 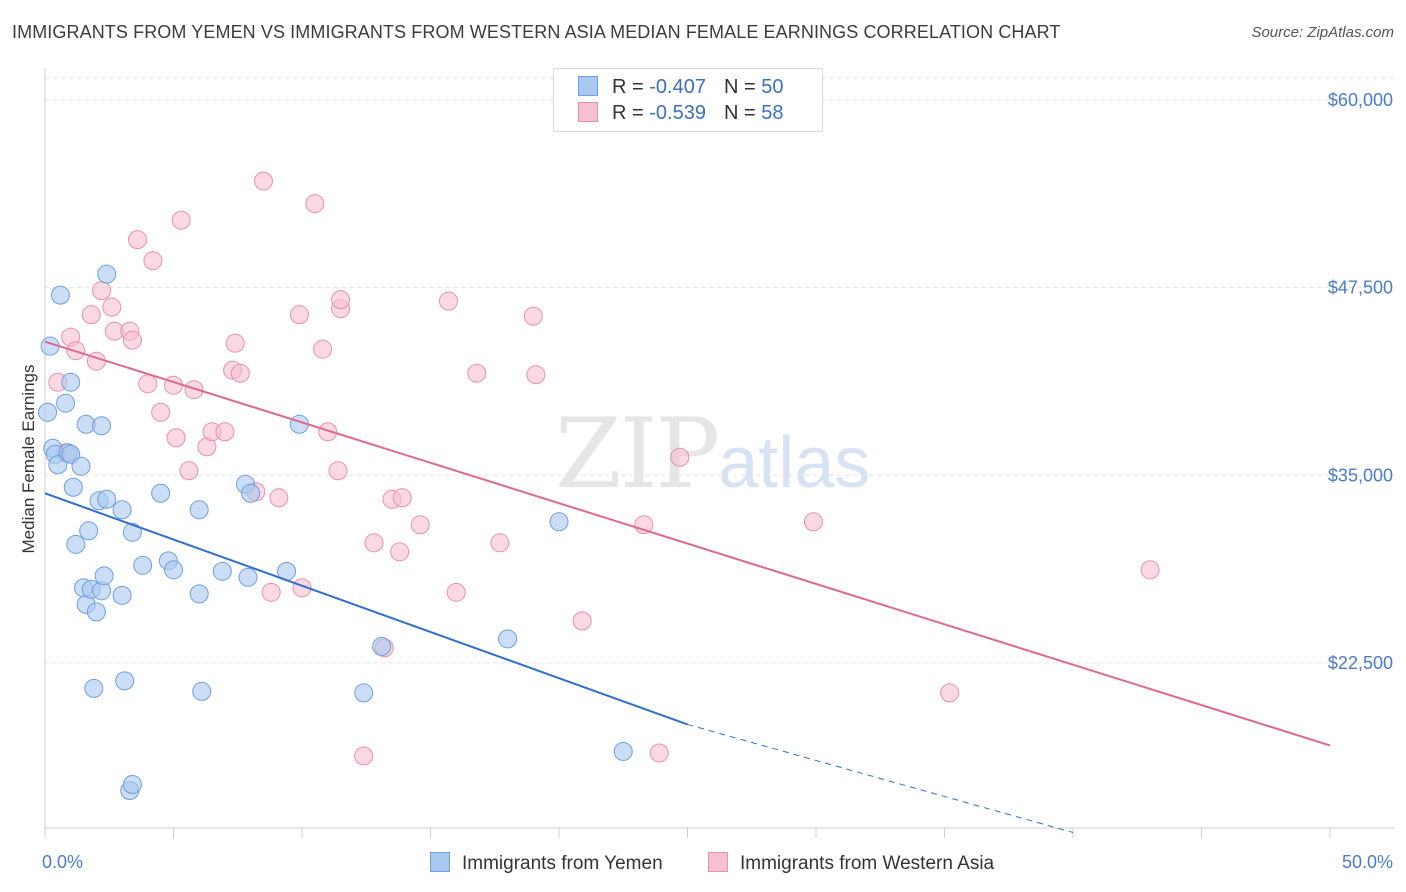 I want to click on legend-swatch-western-asia, so click(x=588, y=112).